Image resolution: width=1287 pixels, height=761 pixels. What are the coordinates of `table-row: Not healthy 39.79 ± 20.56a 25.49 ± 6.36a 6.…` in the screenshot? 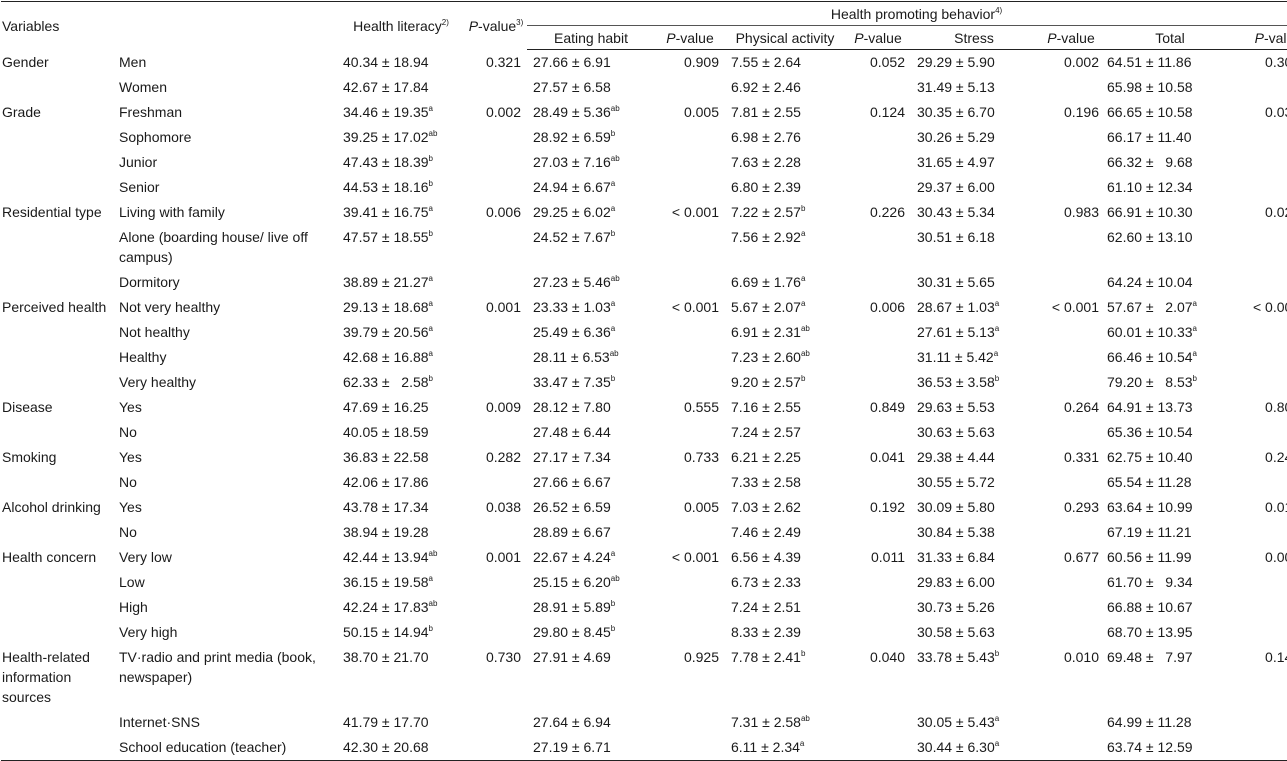 It's located at (644, 332).